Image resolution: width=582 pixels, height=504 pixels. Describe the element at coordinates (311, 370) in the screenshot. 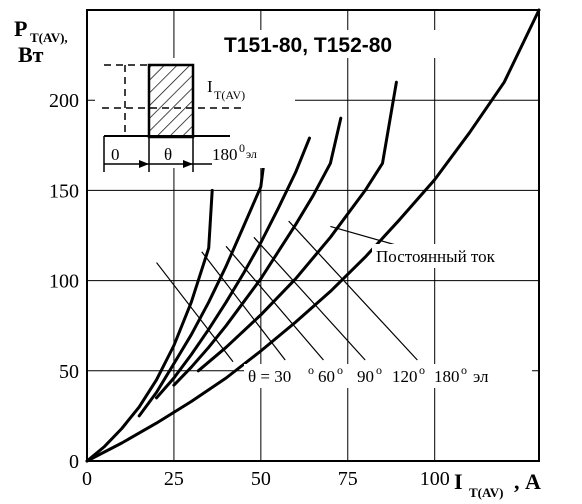

I see `degree-mark-30: о` at that location.